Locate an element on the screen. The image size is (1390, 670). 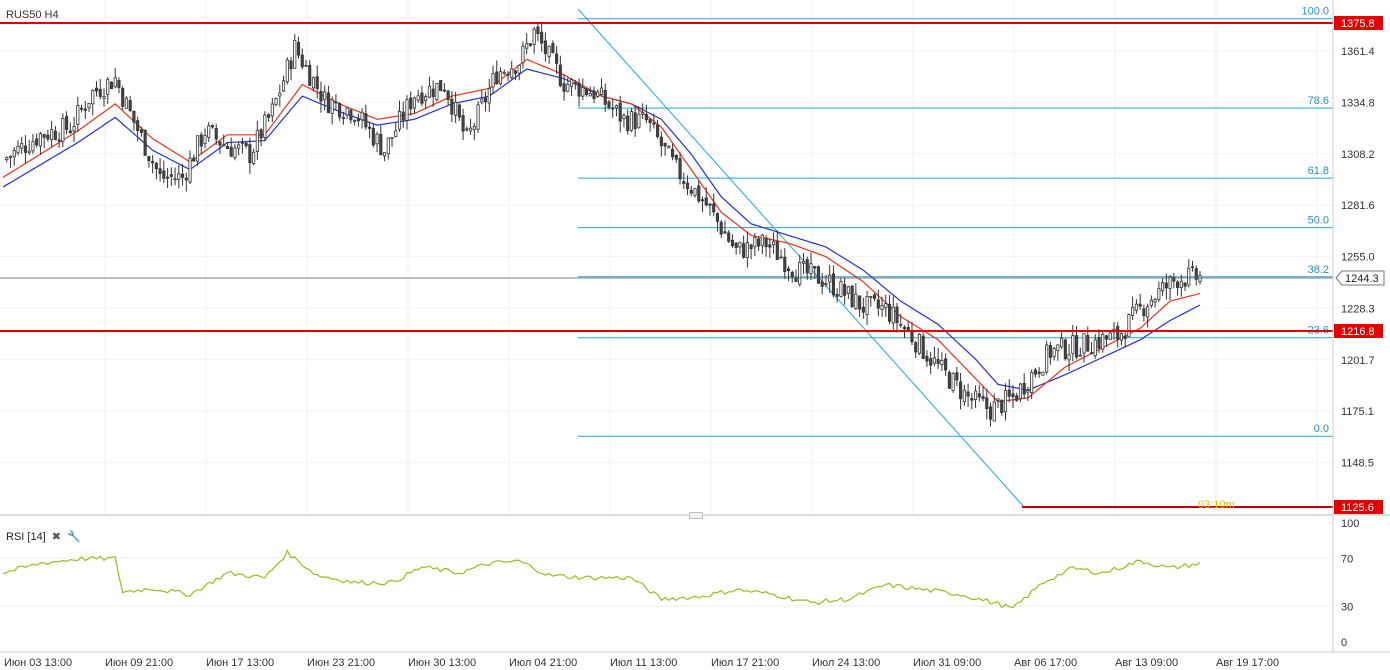
pane-resize-handle is located at coordinates (696, 515).